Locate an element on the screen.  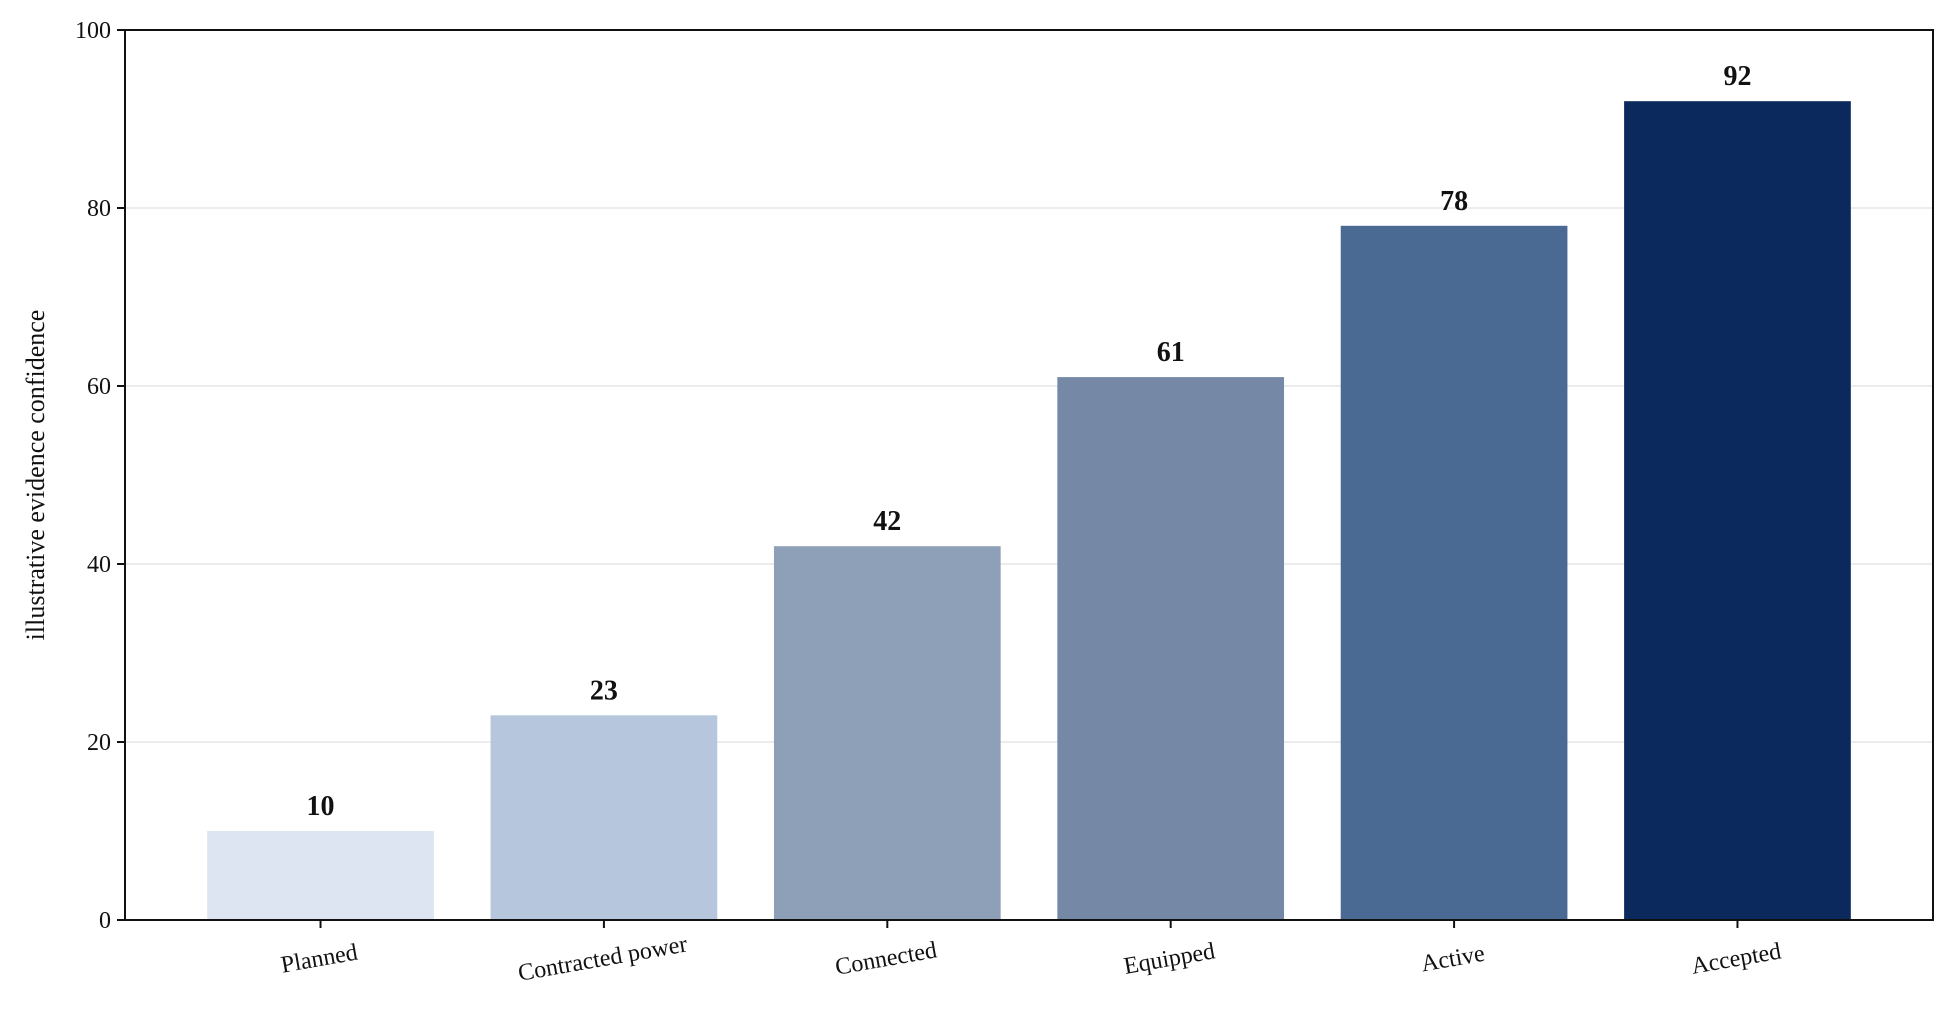
y-tick-label: 20 is located at coordinates (99, 743).